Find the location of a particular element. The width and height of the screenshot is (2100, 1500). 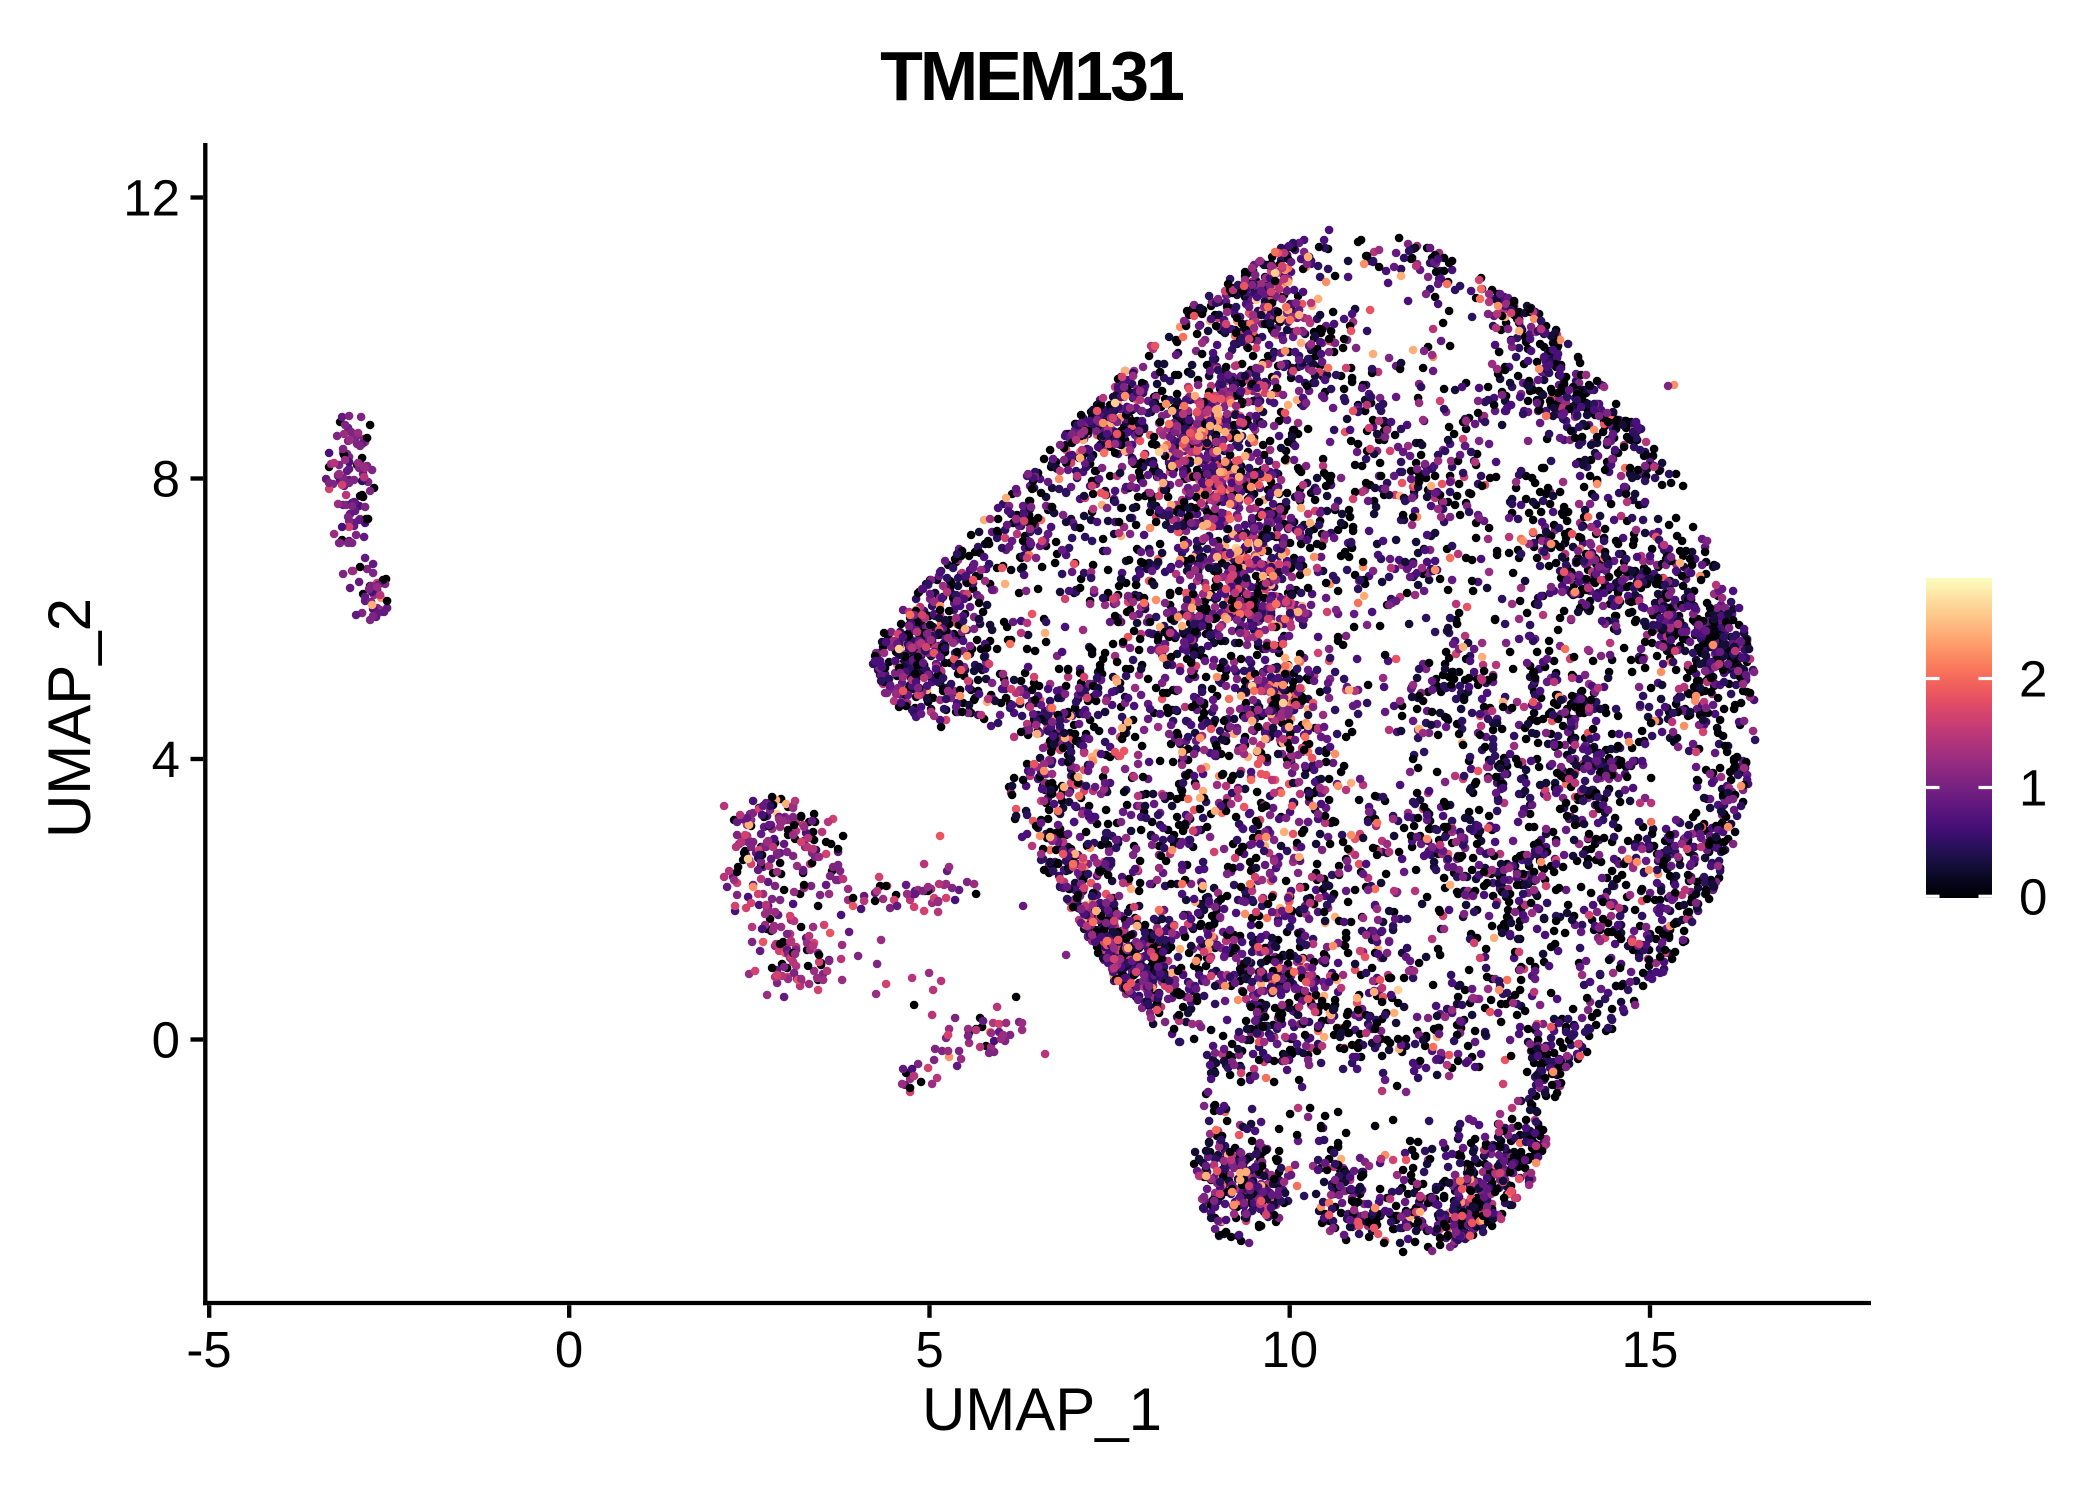

svg-text: TMEM131 is located at coordinates (1031, 76).